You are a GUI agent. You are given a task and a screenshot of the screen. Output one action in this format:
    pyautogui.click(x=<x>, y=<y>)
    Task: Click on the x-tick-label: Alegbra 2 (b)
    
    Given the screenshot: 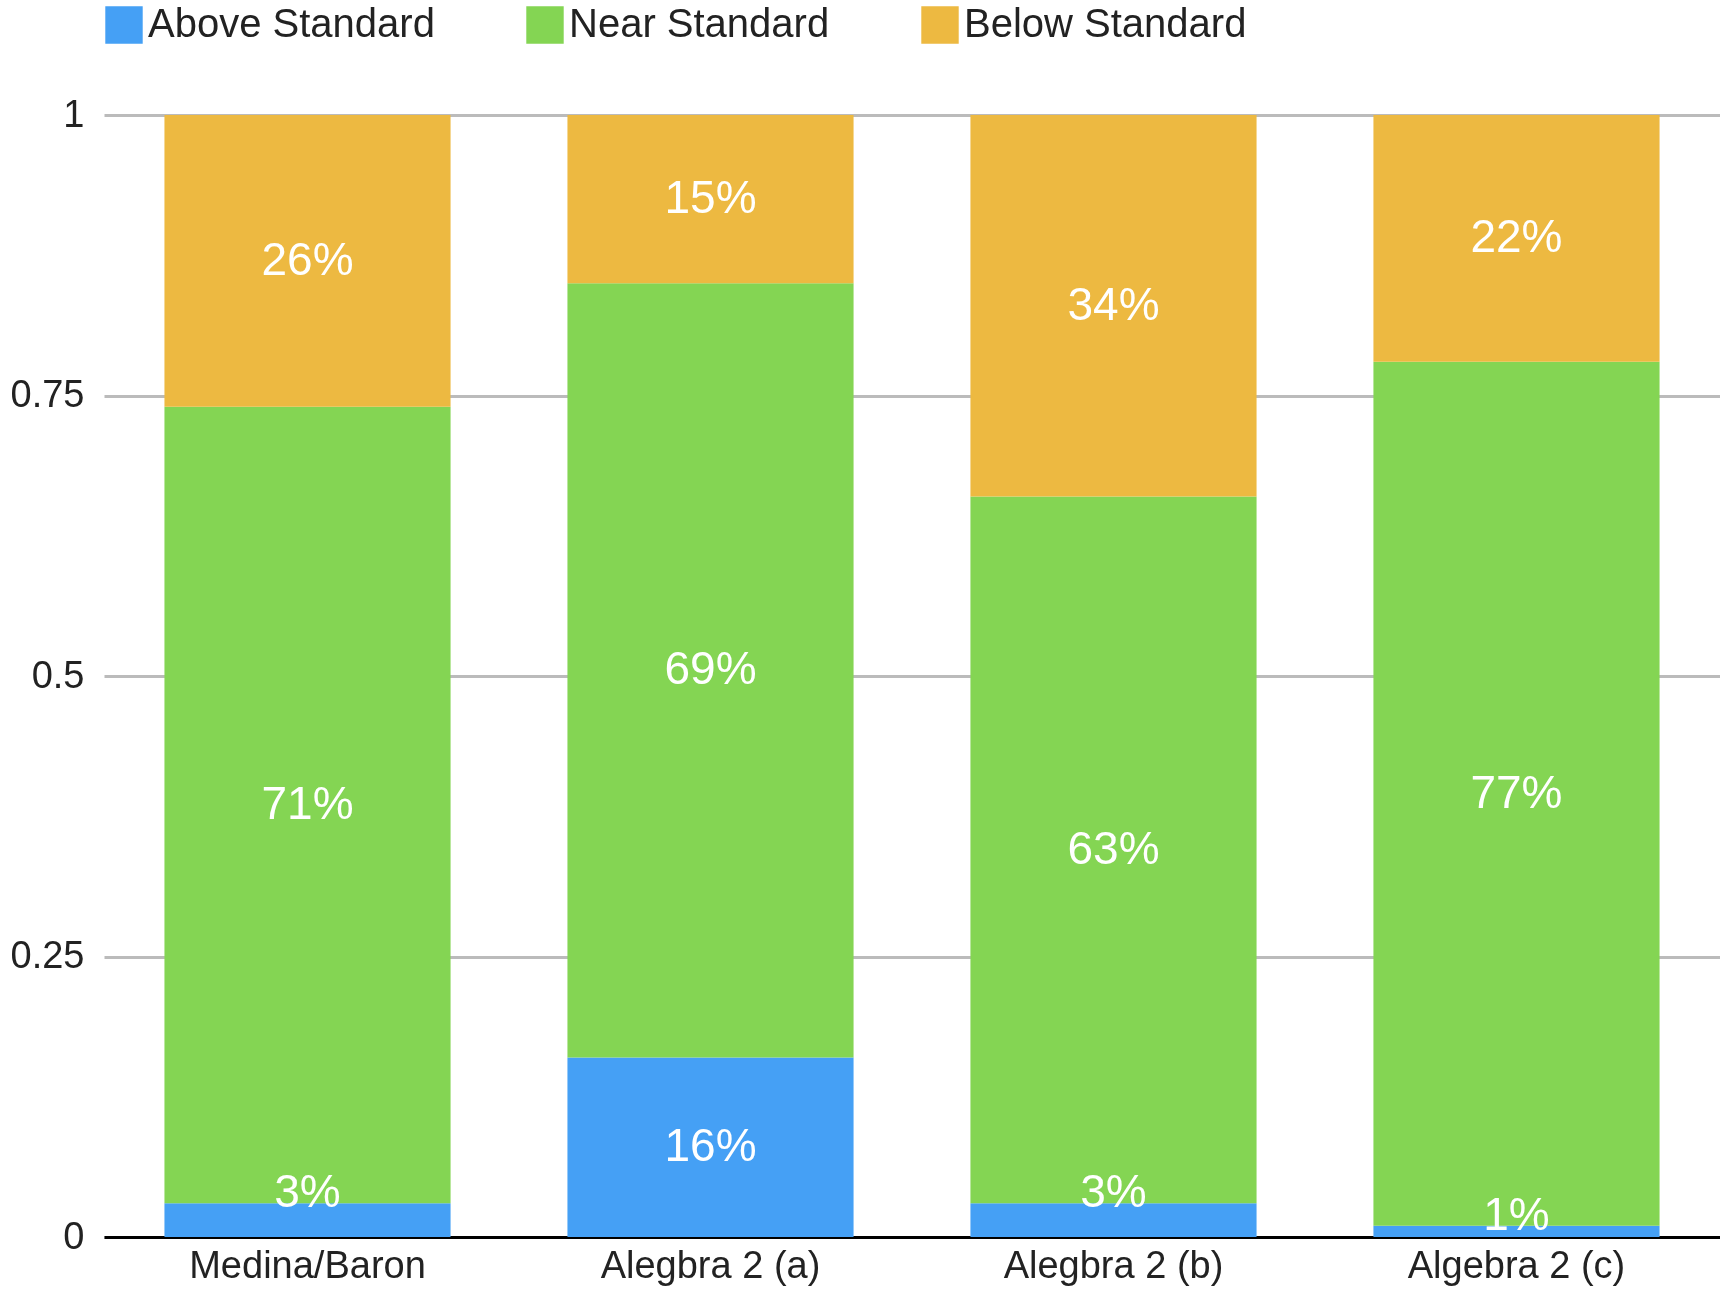 What is the action you would take?
    pyautogui.click(x=1113, y=1264)
    